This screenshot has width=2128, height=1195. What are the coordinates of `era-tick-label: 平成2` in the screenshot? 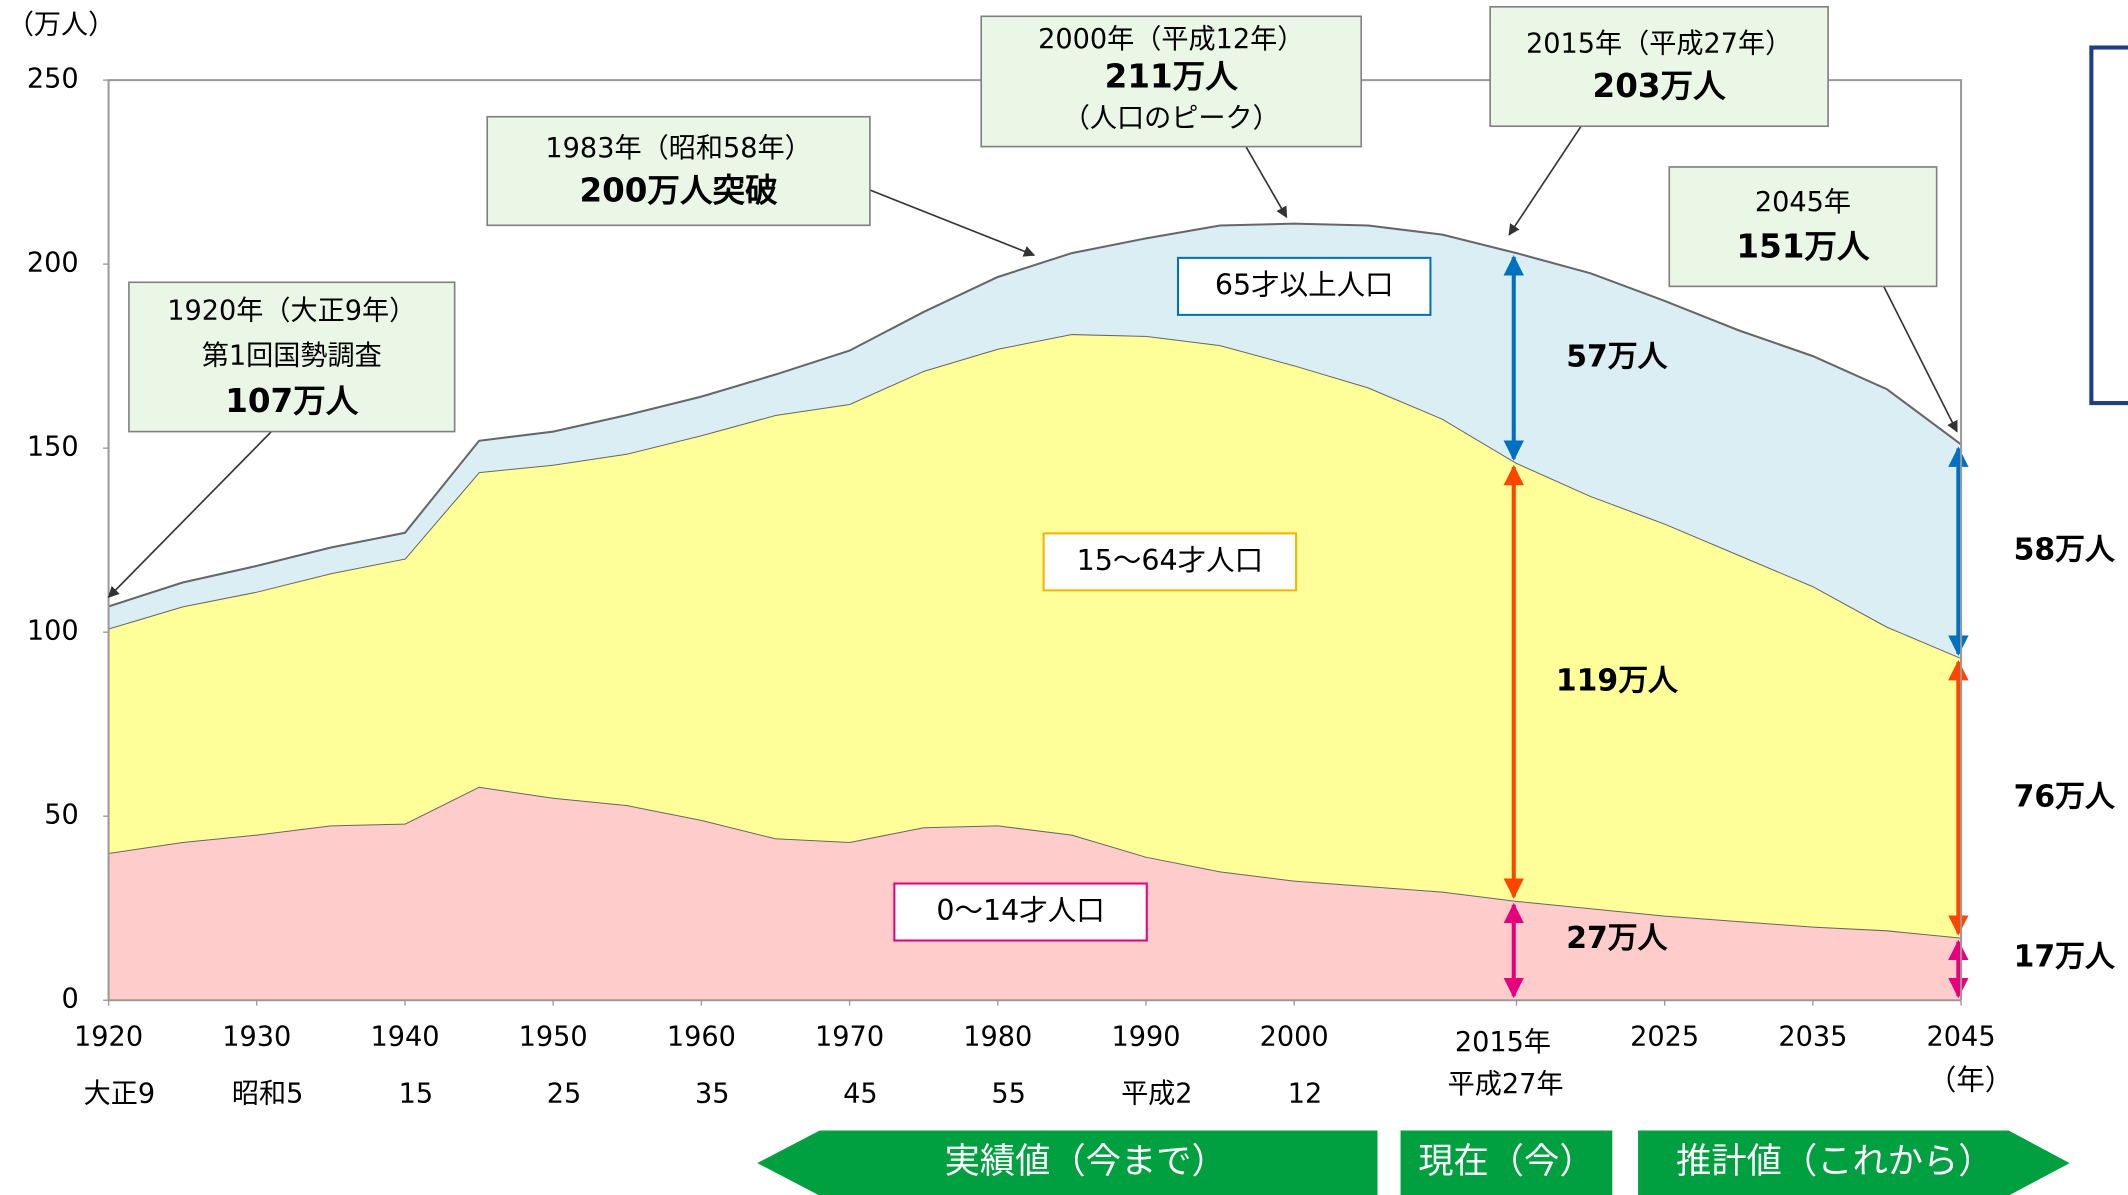 It's located at (1157, 1094).